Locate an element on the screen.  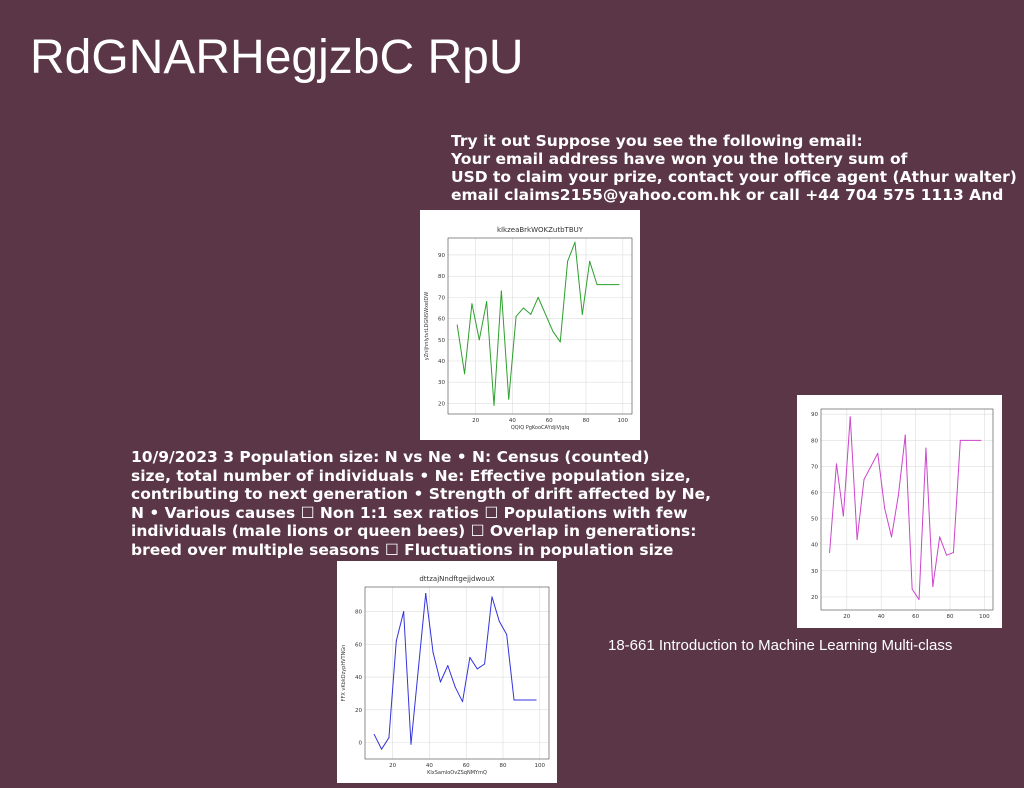
slide-title: RdGNARHegjzbC RpU is located at coordinates (277, 57).